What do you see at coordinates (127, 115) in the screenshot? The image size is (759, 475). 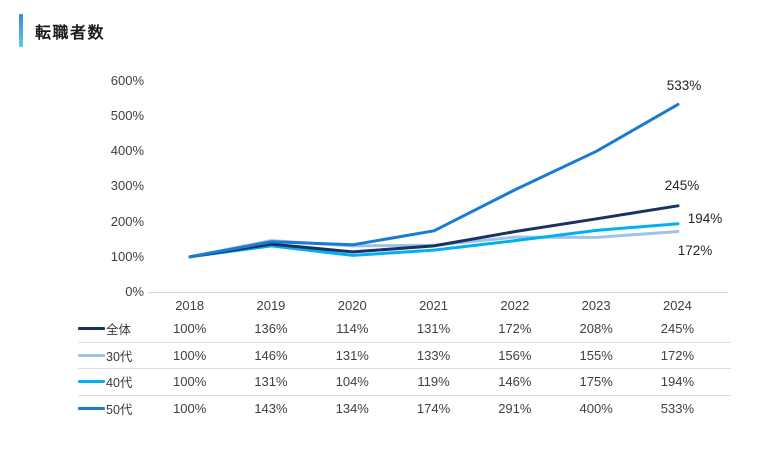 I see `y-axis-tick-label: 500%` at bounding box center [127, 115].